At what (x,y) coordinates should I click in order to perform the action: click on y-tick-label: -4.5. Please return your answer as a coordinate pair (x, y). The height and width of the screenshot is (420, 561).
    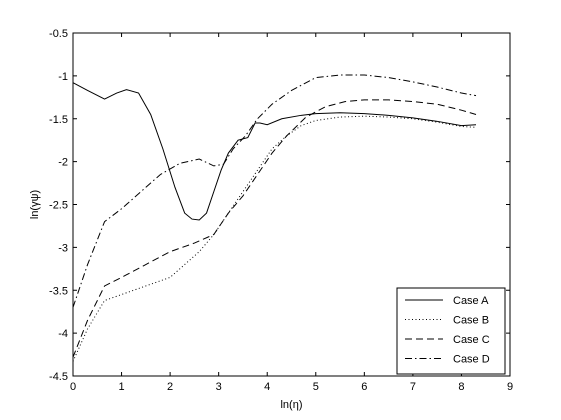
    Looking at the image, I should click on (58, 377).